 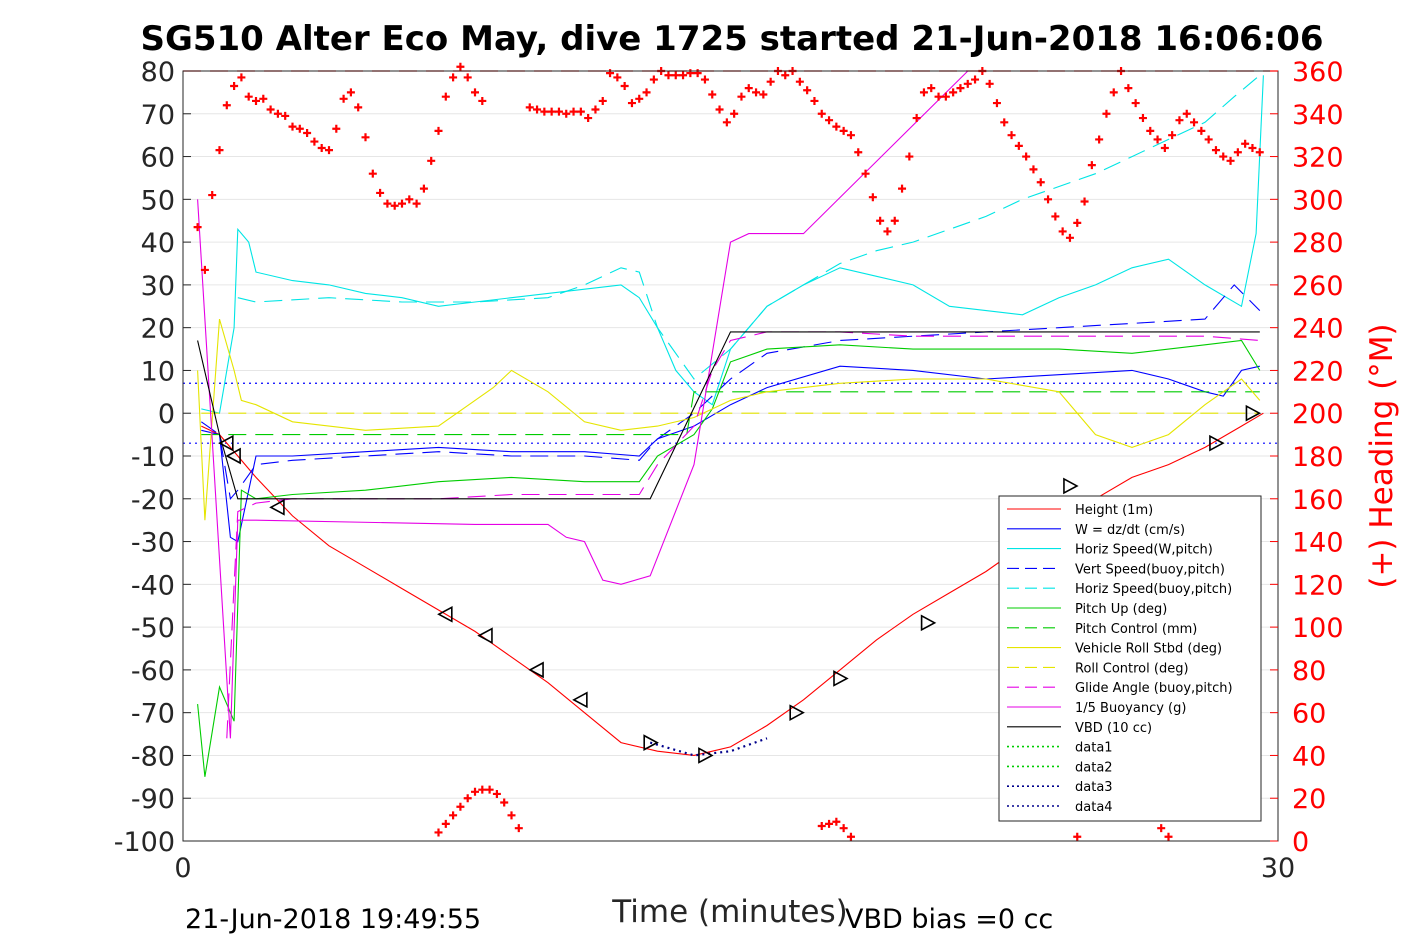 What do you see at coordinates (144, 842) in the screenshot?
I see `y-tick-label: -100` at bounding box center [144, 842].